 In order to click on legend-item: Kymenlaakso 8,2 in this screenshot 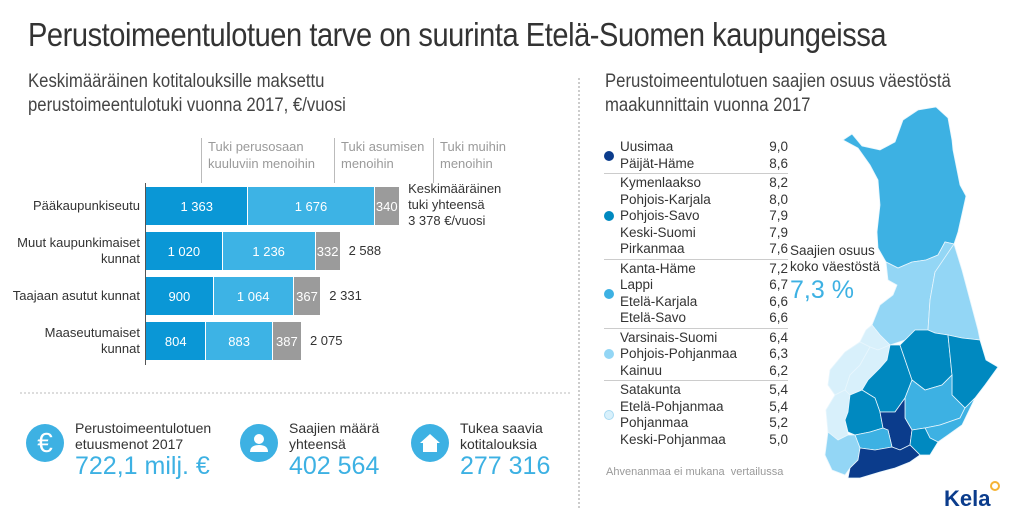, I will do `click(696, 183)`.